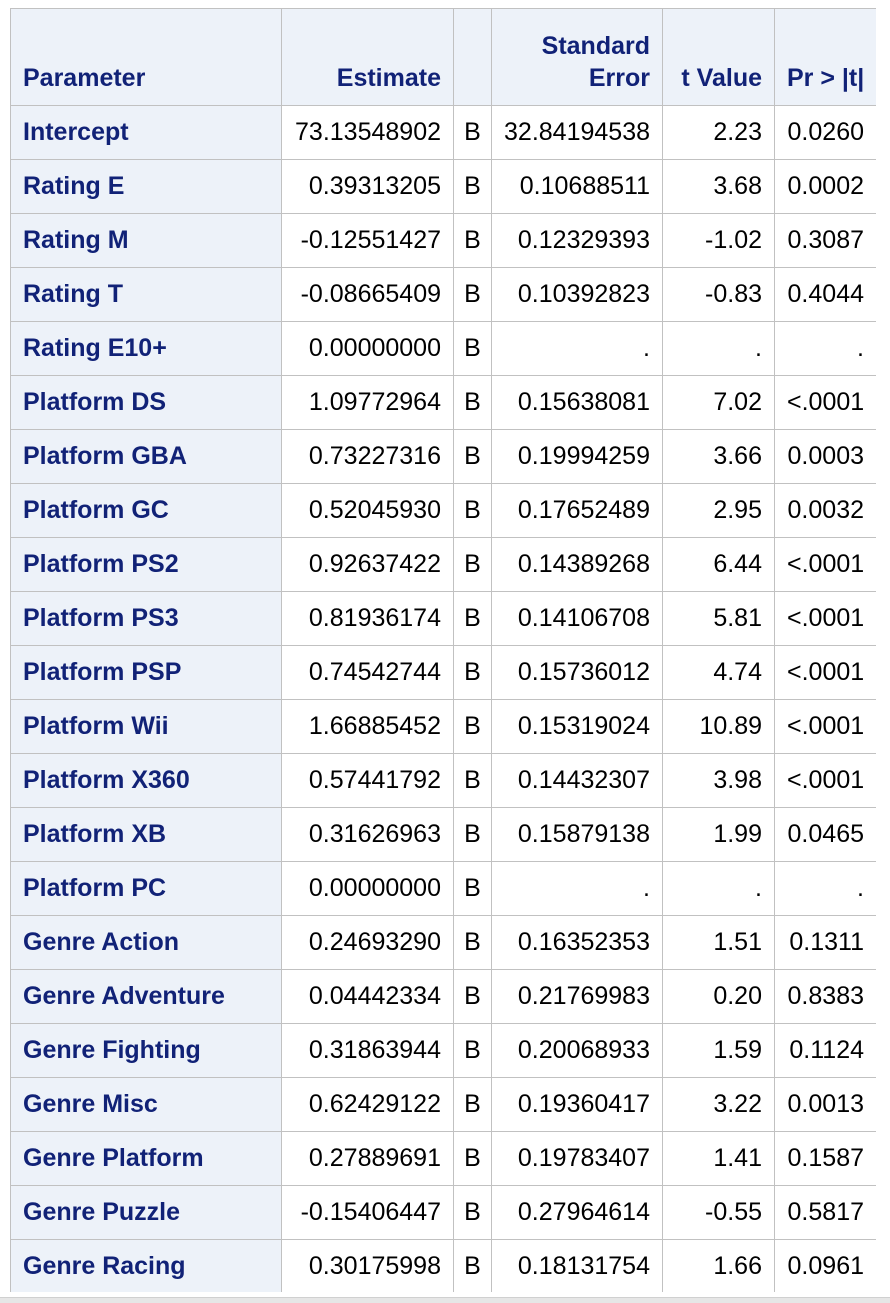  Describe the element at coordinates (577, 1104) in the screenshot. I see `cell-standard-error: 0.19360417` at that location.